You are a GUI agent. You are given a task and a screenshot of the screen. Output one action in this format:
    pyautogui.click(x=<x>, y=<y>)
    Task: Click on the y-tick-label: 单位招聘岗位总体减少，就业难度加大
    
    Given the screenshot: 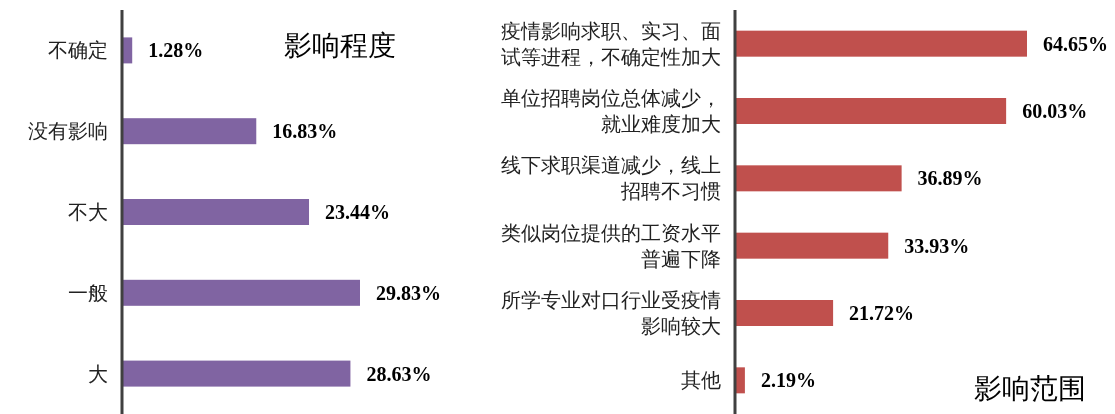 What is the action you would take?
    pyautogui.click(x=611, y=111)
    